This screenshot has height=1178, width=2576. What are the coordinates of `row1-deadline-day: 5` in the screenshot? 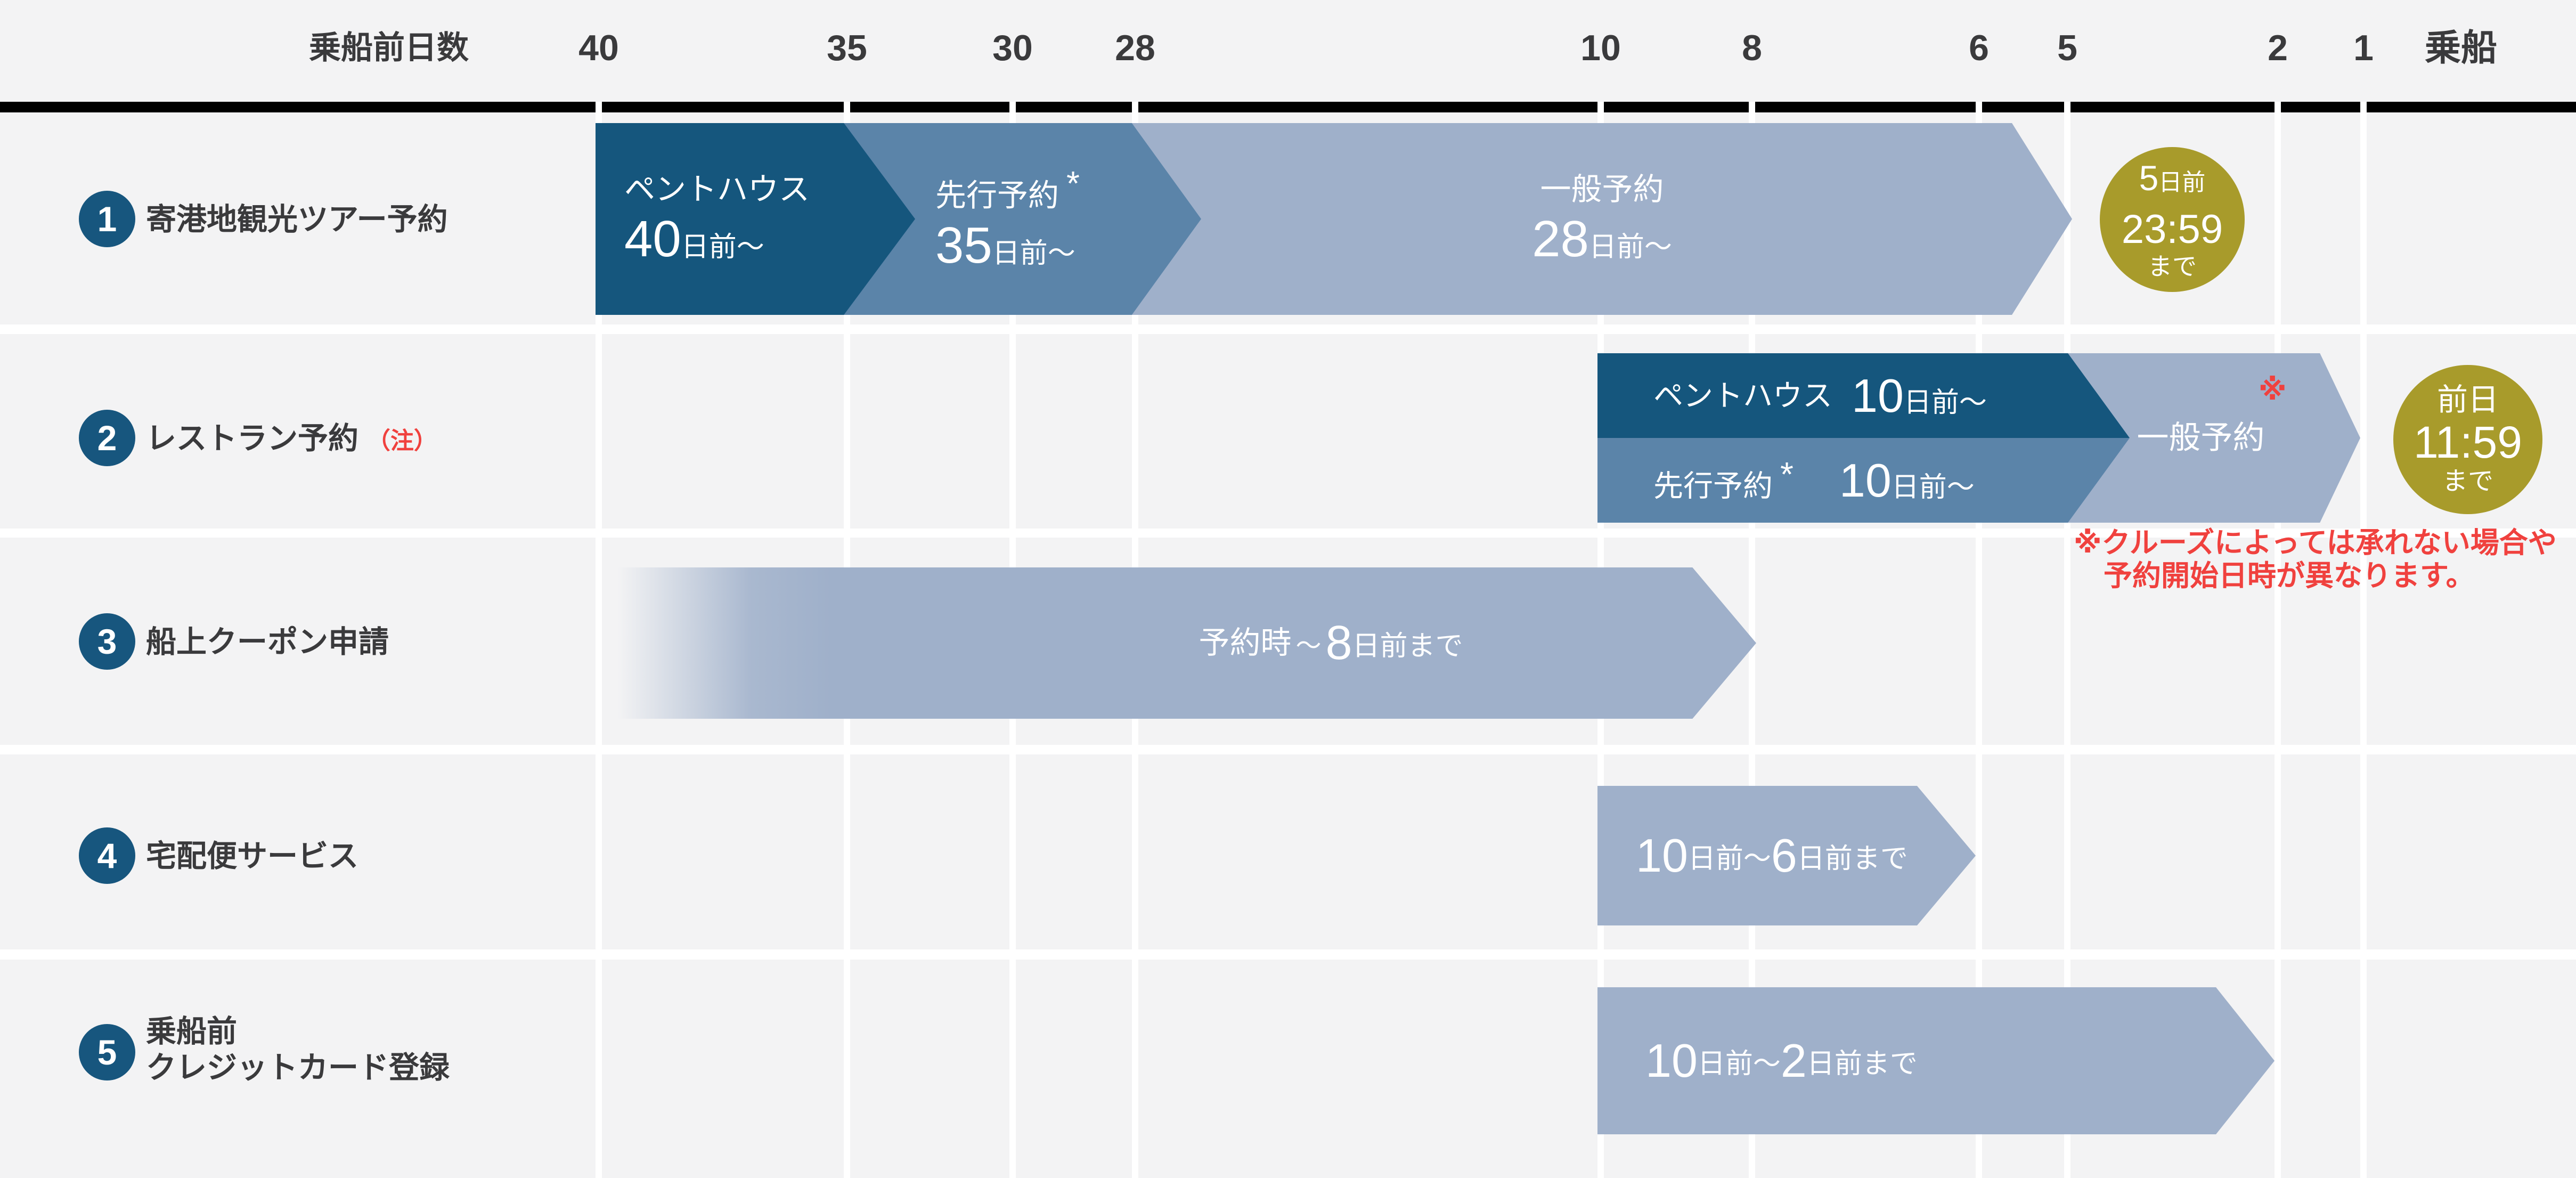 It's located at (2149, 178).